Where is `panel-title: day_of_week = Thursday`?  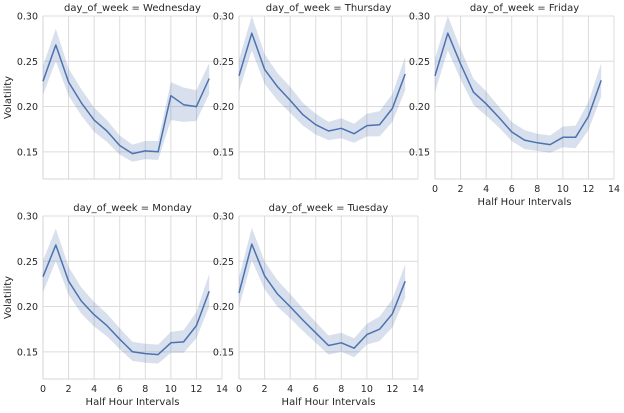 panel-title: day_of_week = Thursday is located at coordinates (329, 8).